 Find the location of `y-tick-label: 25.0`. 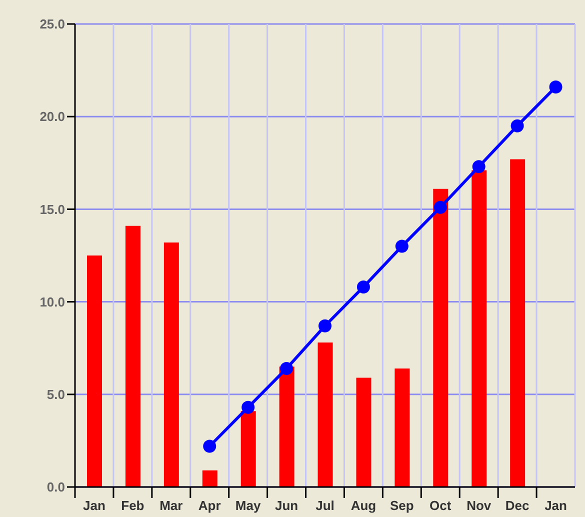

y-tick-label: 25.0 is located at coordinates (52, 24).